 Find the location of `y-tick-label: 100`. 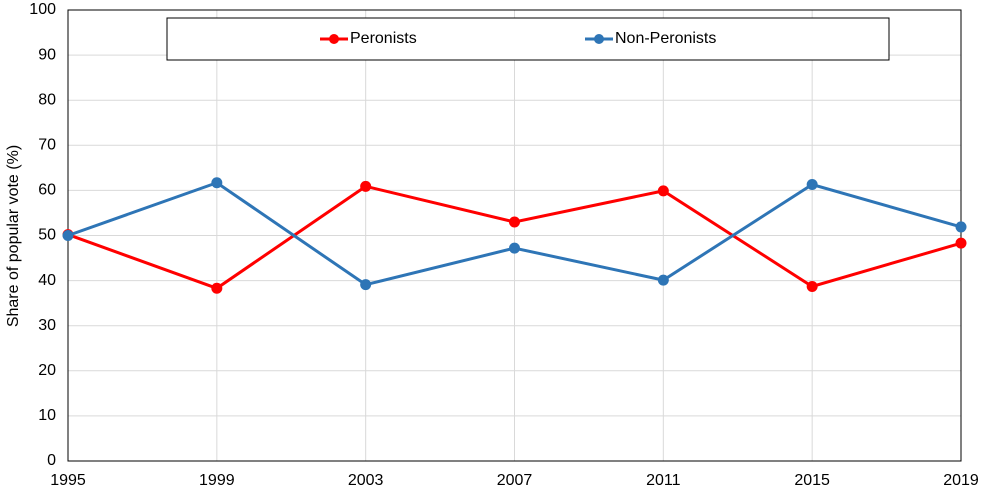

y-tick-label: 100 is located at coordinates (42, 9).